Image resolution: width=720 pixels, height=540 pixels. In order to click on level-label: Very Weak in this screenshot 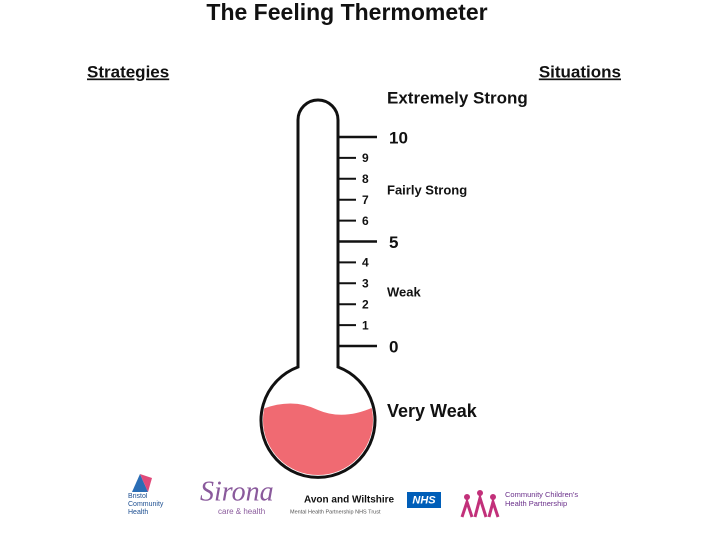, I will do `click(432, 411)`.